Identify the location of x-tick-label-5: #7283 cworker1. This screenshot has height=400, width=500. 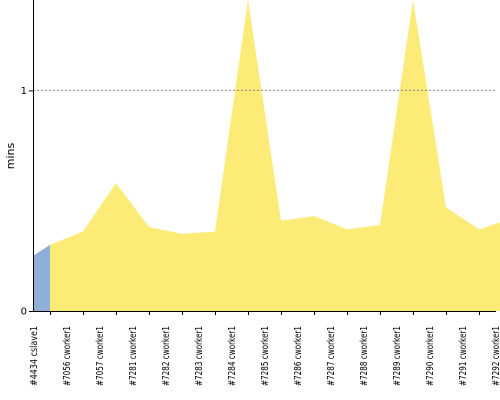
(199, 356).